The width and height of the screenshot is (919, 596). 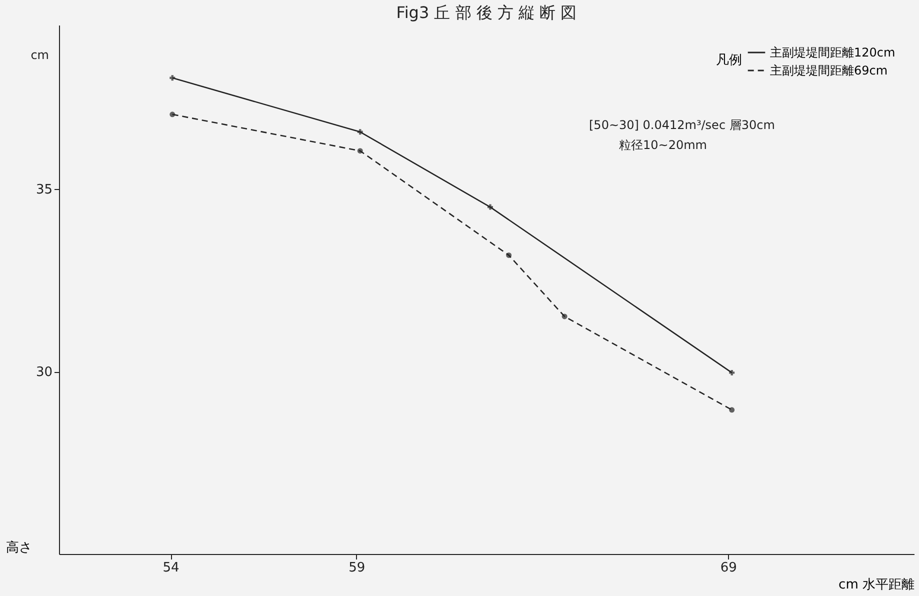 I want to click on legend-label: 主副堤堤間距離120cm, so click(x=833, y=53).